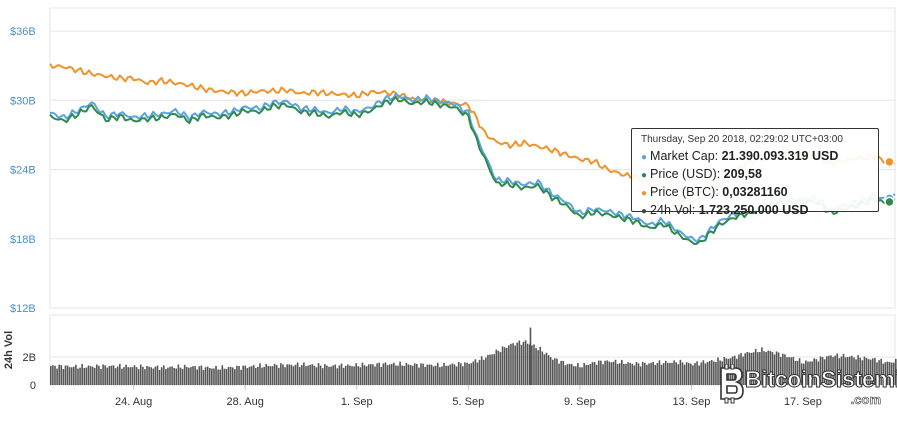 This screenshot has height=422, width=897. I want to click on y-tick-label: $24B, so click(23, 171).